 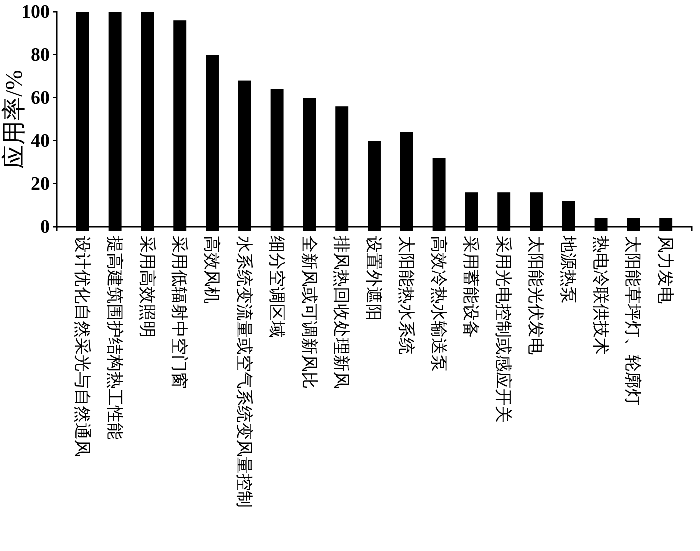 I want to click on x-tick-label: 高效冷热水输送泵, so click(x=438, y=304).